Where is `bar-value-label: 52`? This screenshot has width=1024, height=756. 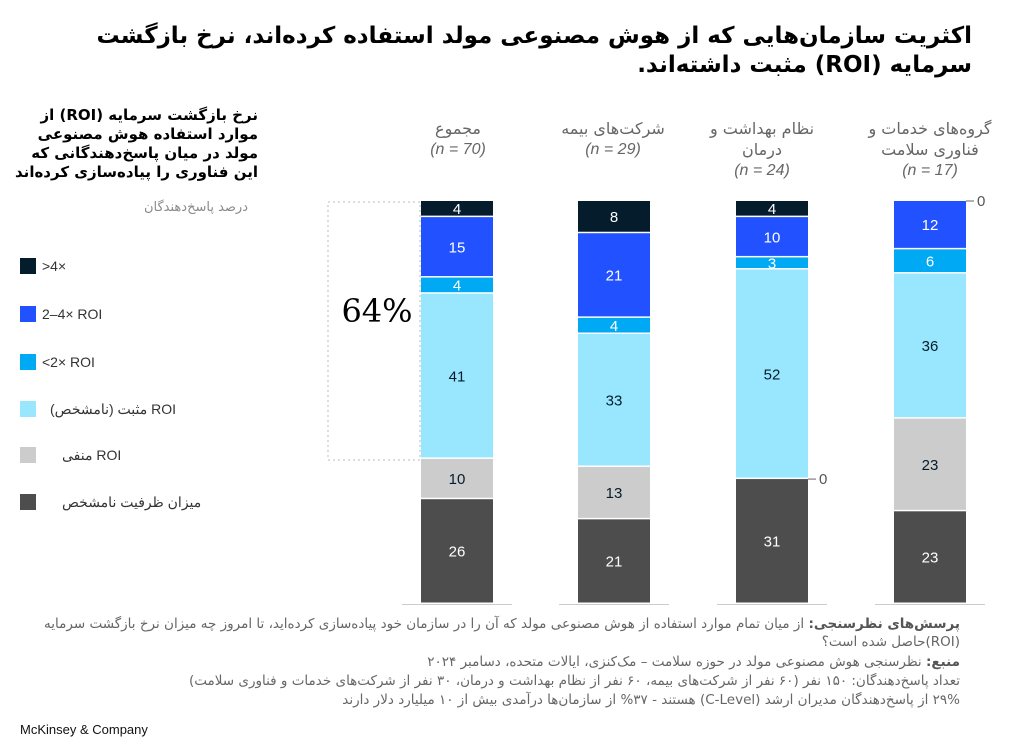 bar-value-label: 52 is located at coordinates (772, 374).